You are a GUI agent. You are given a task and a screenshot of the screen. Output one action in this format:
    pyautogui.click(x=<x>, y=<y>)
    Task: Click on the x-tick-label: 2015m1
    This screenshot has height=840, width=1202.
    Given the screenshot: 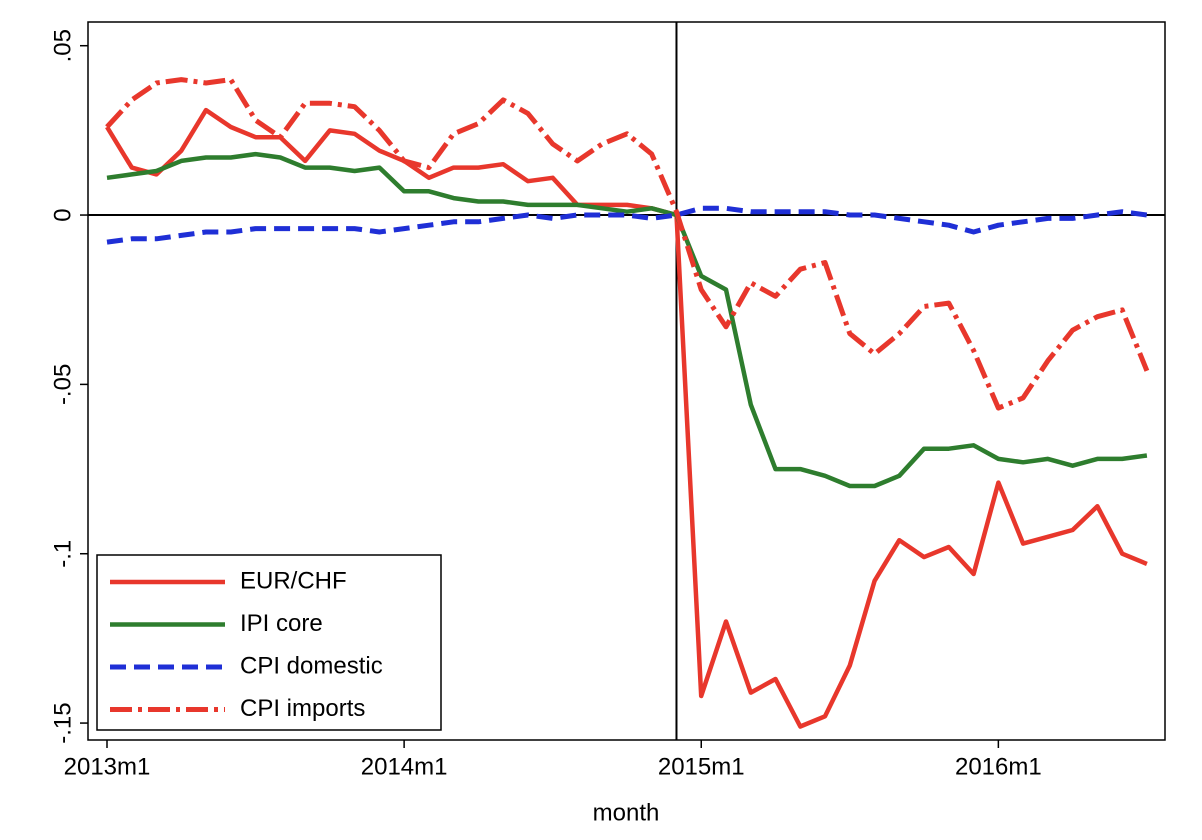 What is the action you would take?
    pyautogui.click(x=701, y=766)
    